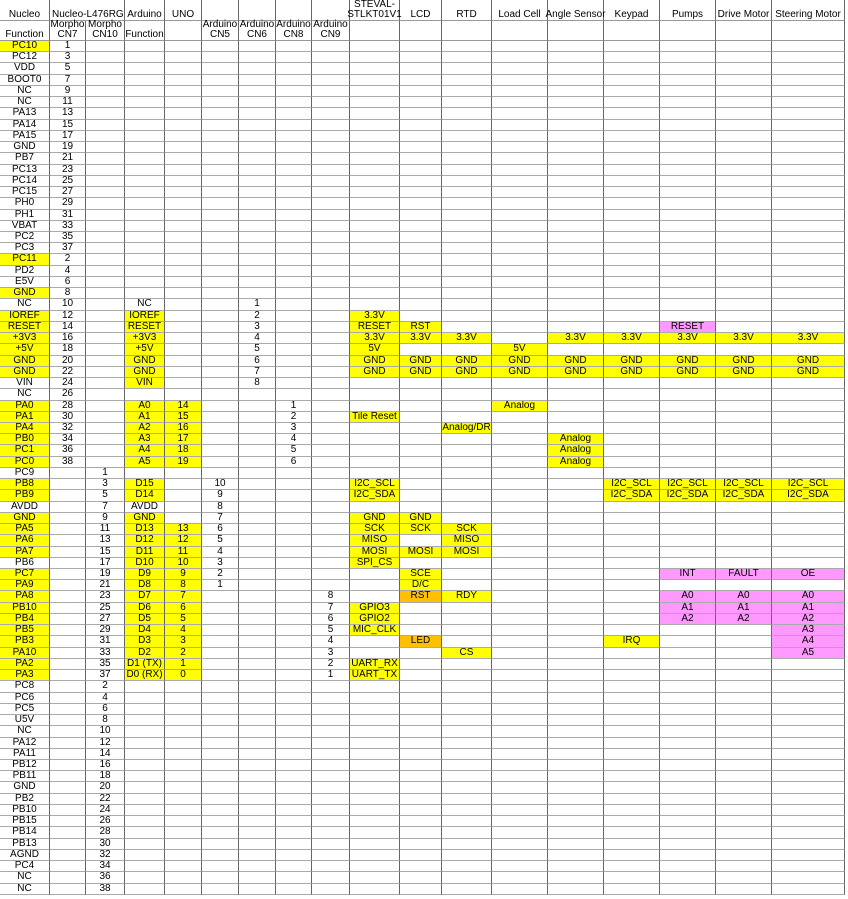 The image size is (848, 899). I want to click on cell-pumps: A2, so click(688, 619).